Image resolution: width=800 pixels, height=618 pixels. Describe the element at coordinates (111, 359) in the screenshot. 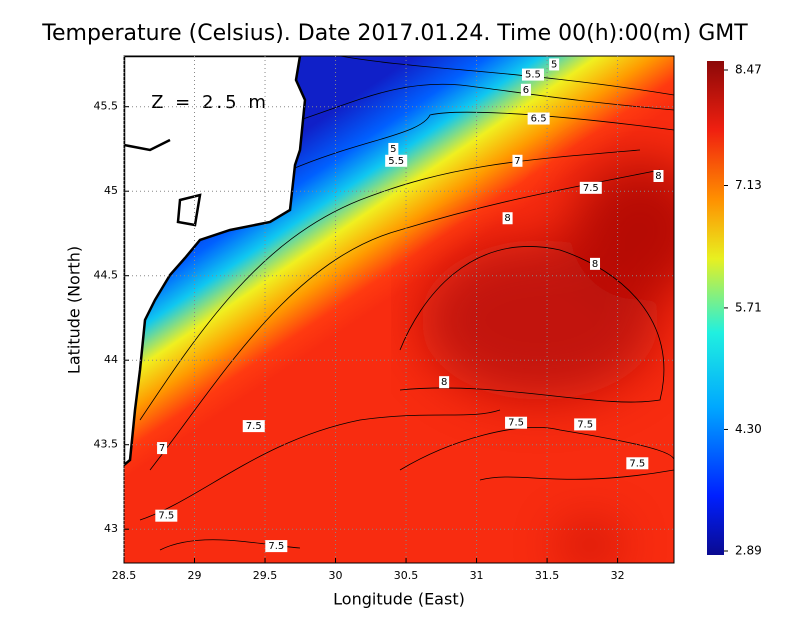

I see `y-tick-label: 44` at that location.